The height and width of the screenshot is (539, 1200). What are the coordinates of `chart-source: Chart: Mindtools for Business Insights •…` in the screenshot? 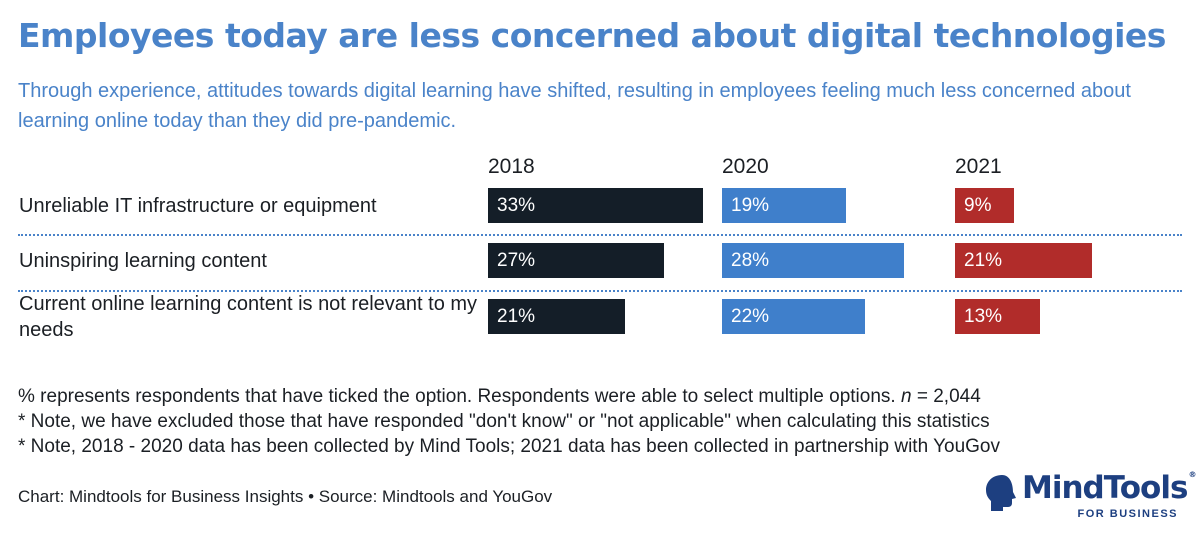 It's located at (285, 496).